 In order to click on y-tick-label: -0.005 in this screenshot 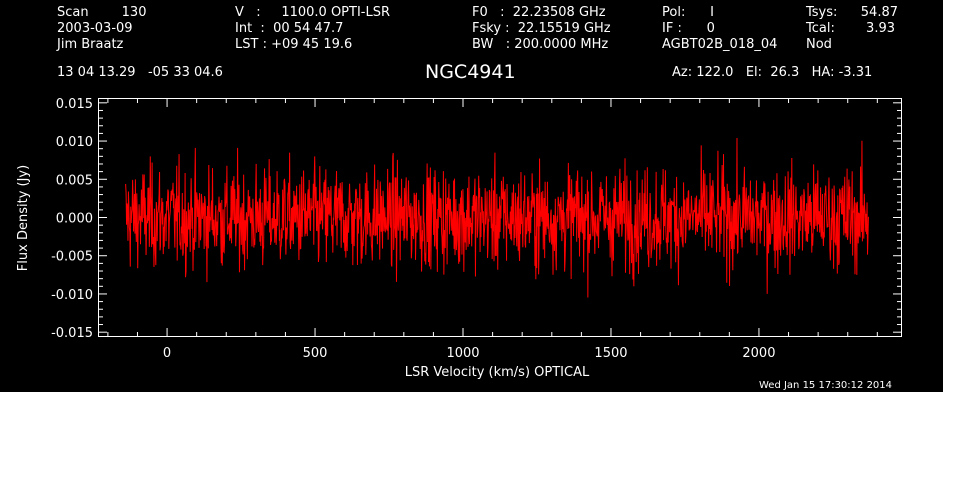, I will do `click(72, 257)`.